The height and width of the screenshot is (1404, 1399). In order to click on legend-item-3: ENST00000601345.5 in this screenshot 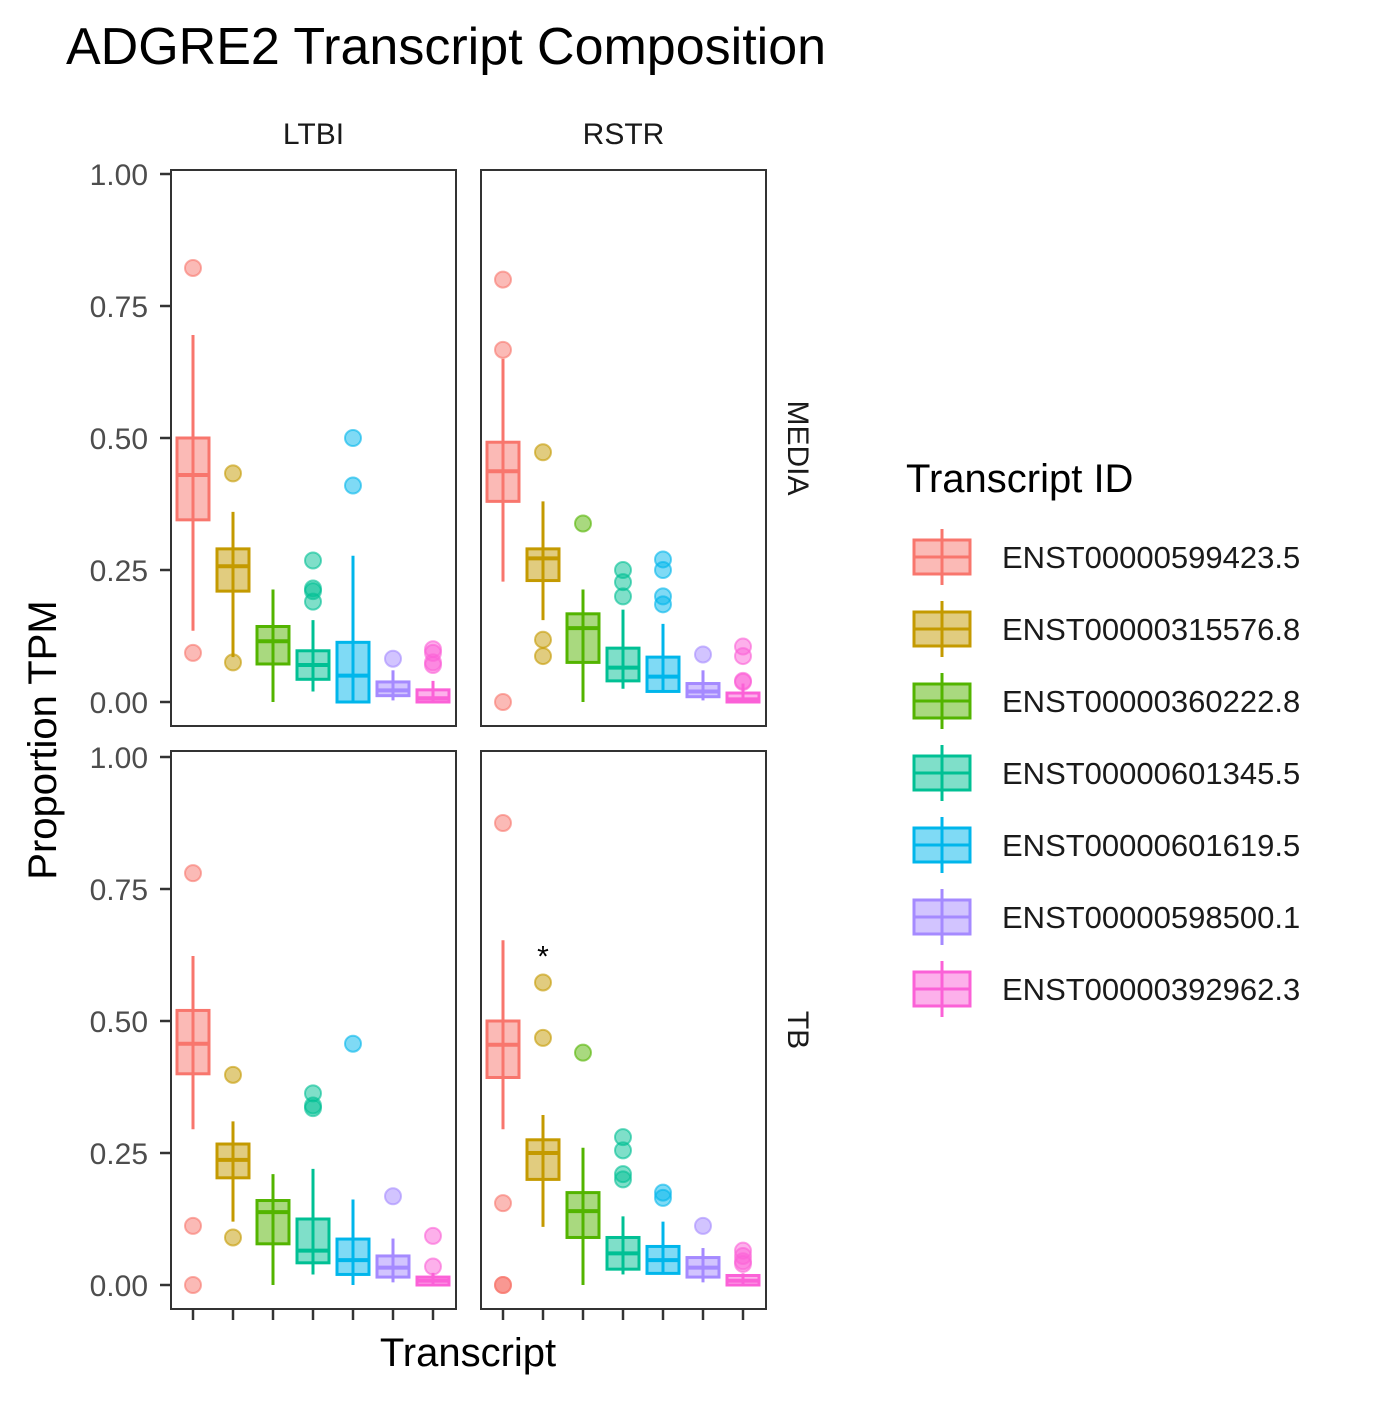, I will do `click(1106, 773)`.